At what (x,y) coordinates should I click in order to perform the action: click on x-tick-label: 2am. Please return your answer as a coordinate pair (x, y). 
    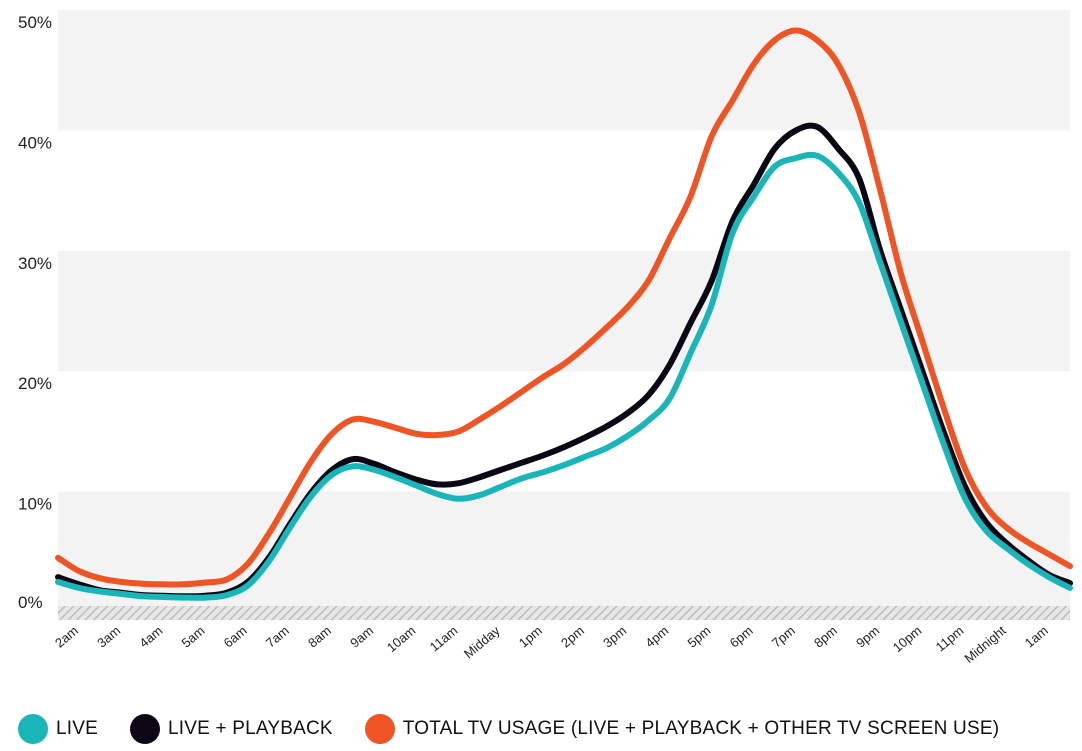
    Looking at the image, I should click on (66, 637).